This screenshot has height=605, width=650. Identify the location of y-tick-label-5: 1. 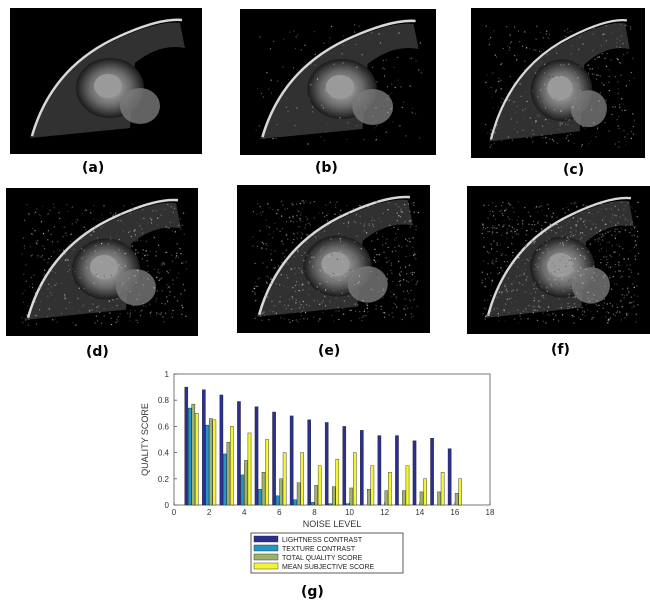
(167, 374).